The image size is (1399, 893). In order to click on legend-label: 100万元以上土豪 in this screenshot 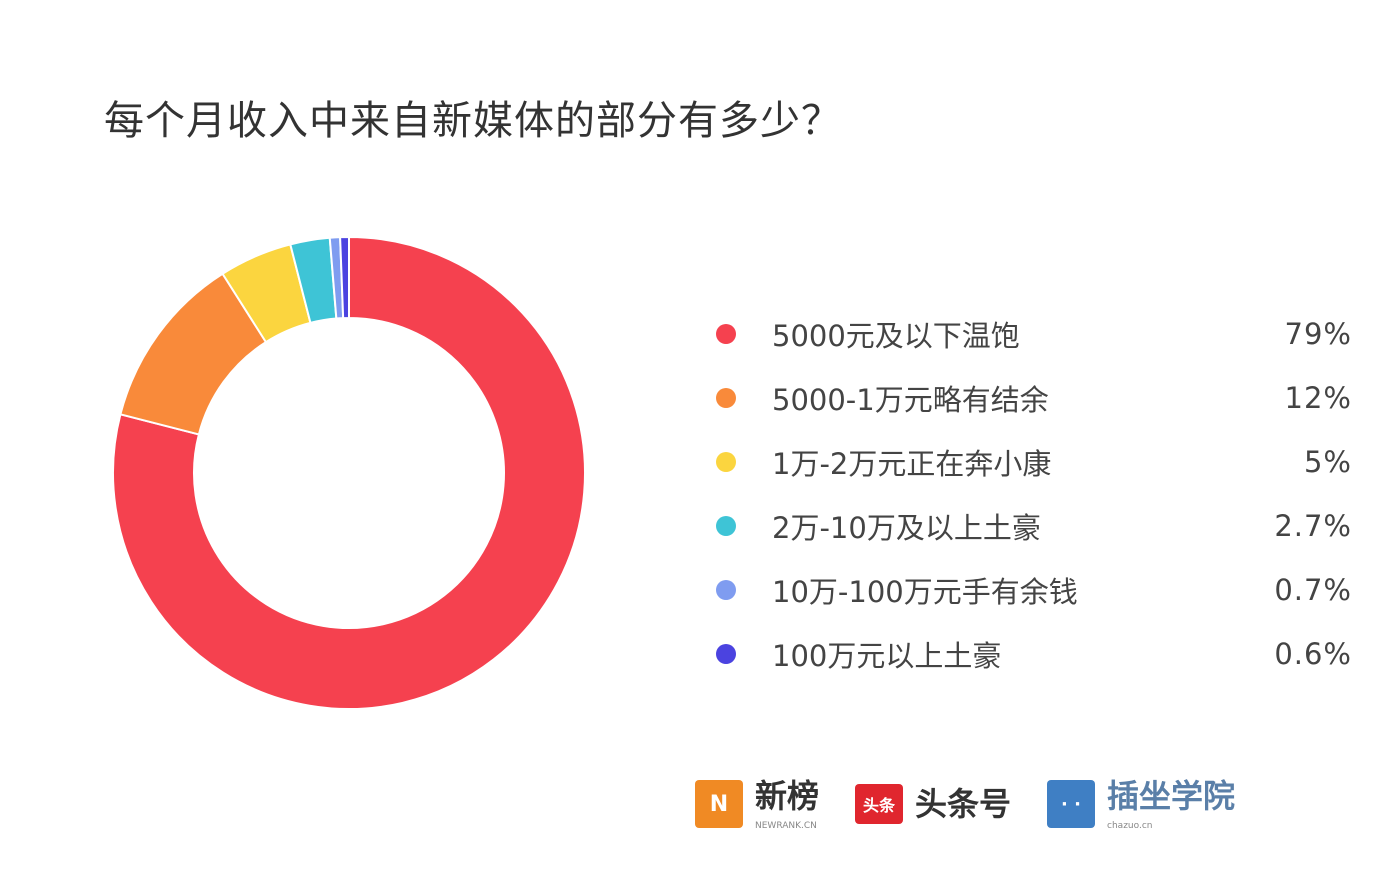, I will do `click(887, 656)`.